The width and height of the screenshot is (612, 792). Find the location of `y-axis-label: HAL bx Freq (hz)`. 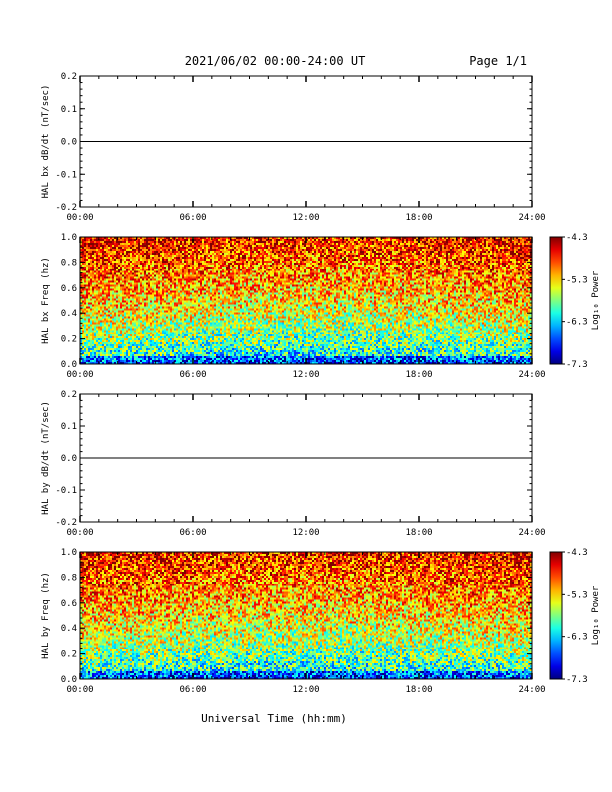

y-axis-label: HAL bx Freq (hz) is located at coordinates (46, 300).